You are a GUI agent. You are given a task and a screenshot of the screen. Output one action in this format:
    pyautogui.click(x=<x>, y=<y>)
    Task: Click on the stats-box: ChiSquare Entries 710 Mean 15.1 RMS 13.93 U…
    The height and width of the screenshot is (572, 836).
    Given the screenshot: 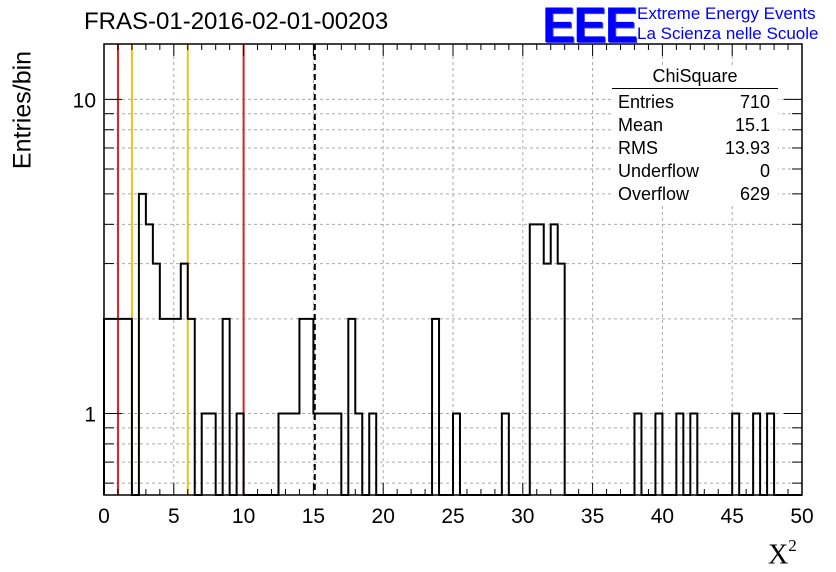 What is the action you would take?
    pyautogui.click(x=695, y=136)
    